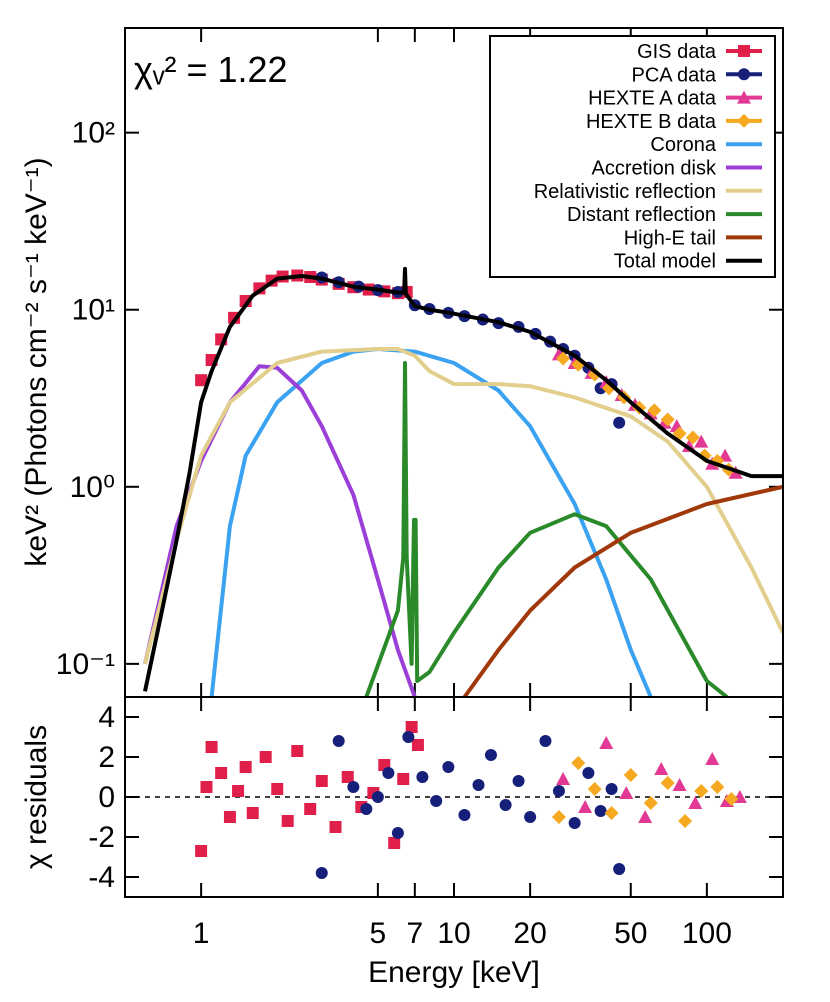 This screenshot has height=1002, width=830. Describe the element at coordinates (652, 99) in the screenshot. I see `legend-label: HEXTE A data` at that location.